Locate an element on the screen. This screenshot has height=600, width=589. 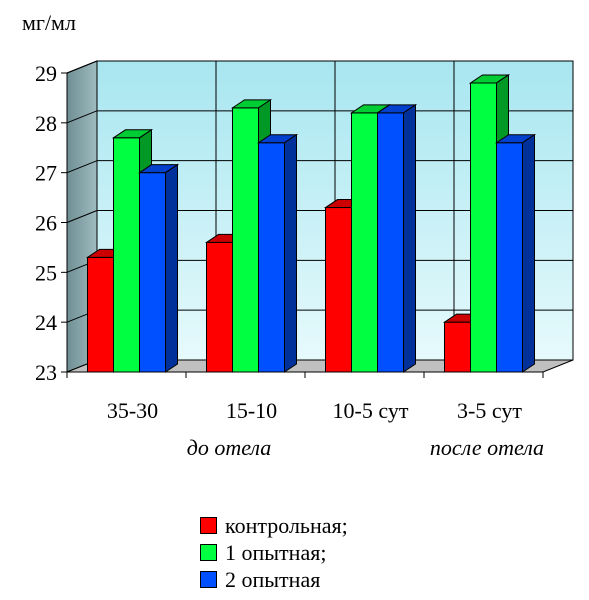
legend: контрольная; 1 опытная; 2 опытная is located at coordinates (274, 552).